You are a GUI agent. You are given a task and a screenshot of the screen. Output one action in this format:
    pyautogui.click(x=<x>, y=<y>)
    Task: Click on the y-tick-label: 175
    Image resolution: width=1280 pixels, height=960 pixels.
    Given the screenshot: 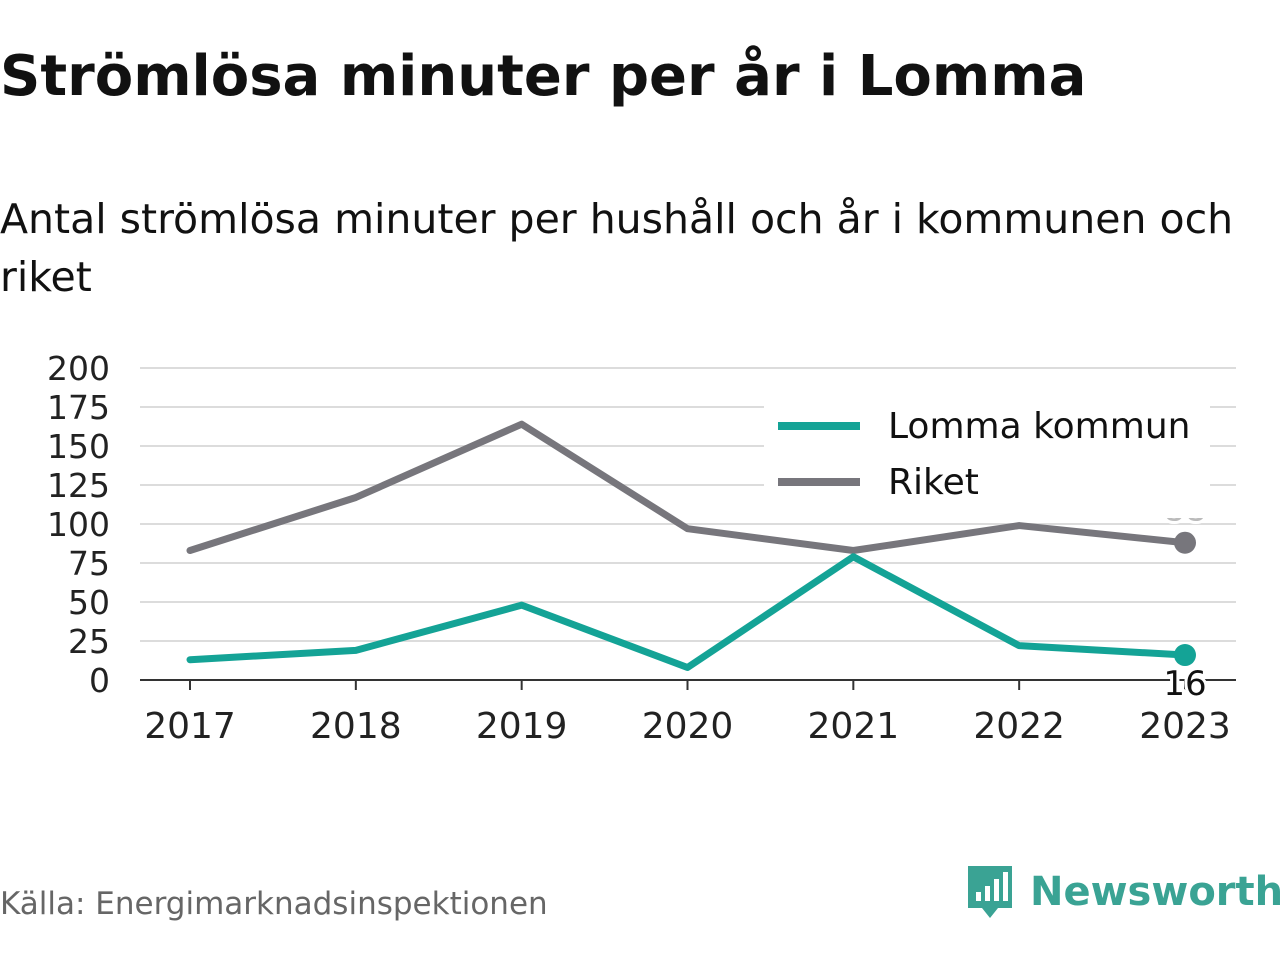 What is the action you would take?
    pyautogui.click(x=78, y=407)
    